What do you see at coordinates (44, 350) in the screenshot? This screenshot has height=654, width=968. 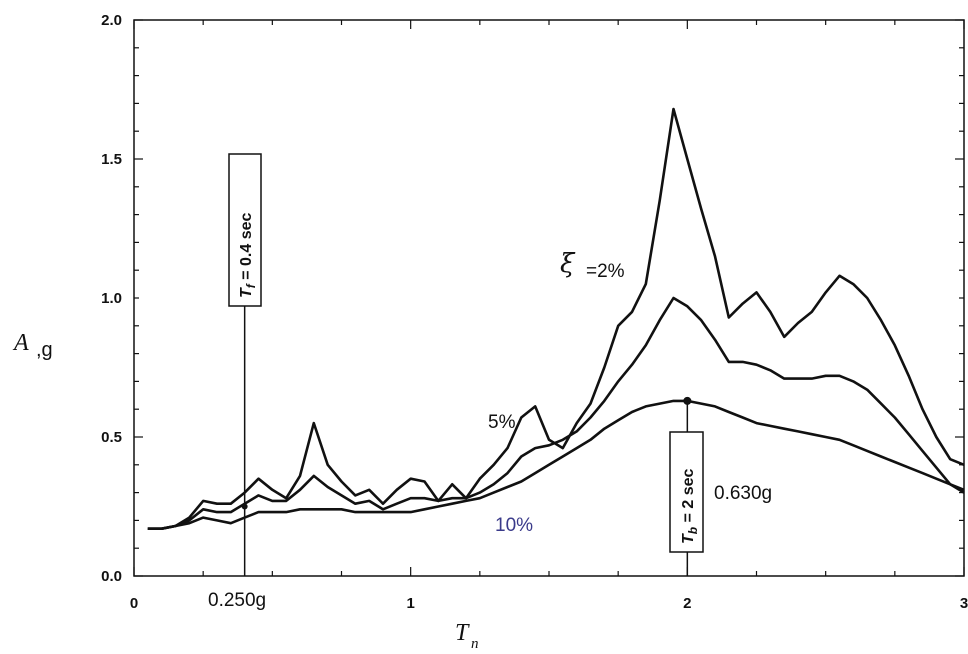 I see `y-axis-unit: ,g` at bounding box center [44, 350].